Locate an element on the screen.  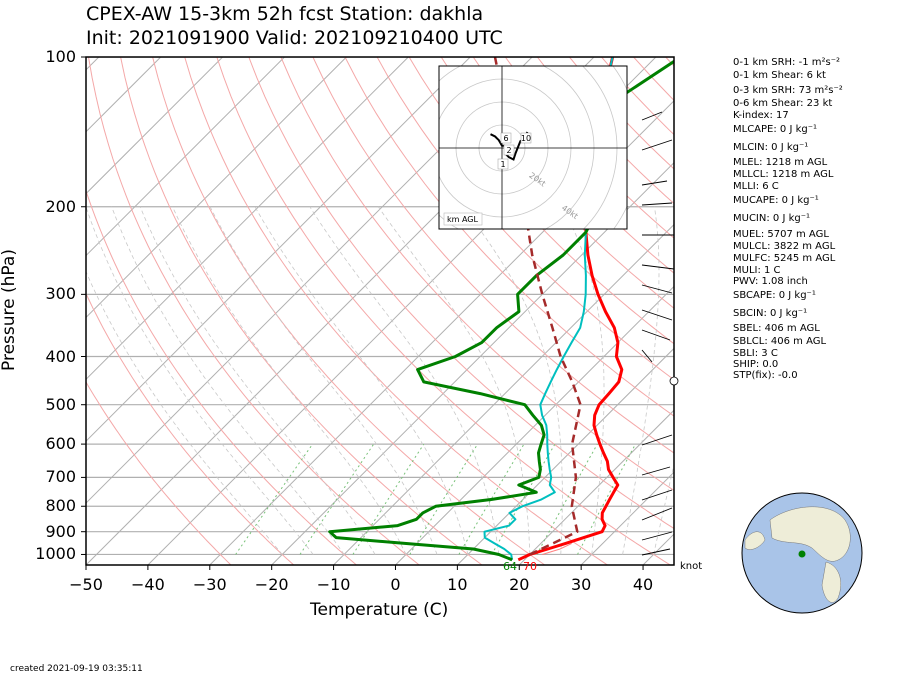
x-tick-label: 40 is located at coordinates (643, 584).